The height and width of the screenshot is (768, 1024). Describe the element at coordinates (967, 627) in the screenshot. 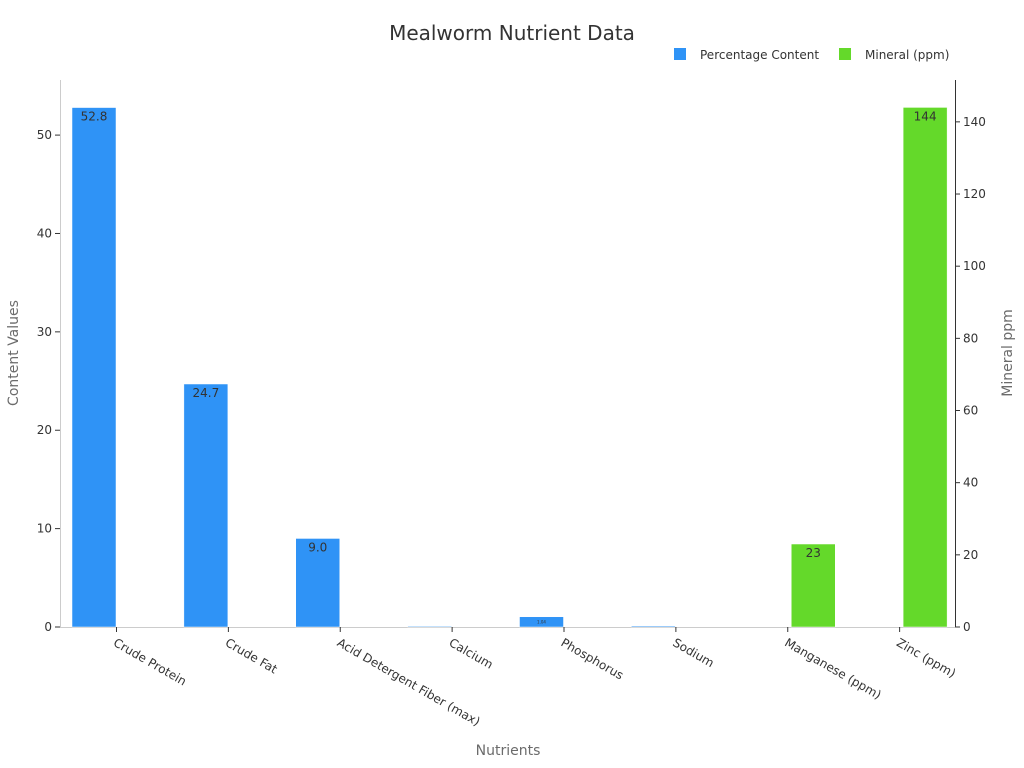

I see `y2-tick-label: 0` at that location.